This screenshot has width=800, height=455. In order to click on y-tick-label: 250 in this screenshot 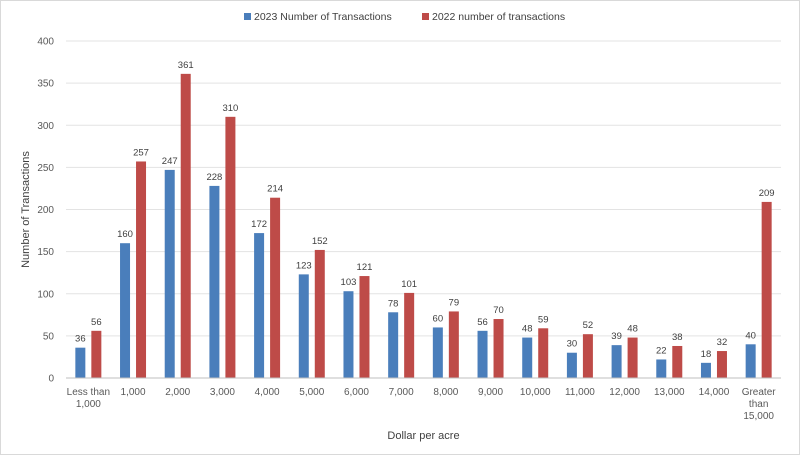, I will do `click(45, 168)`.